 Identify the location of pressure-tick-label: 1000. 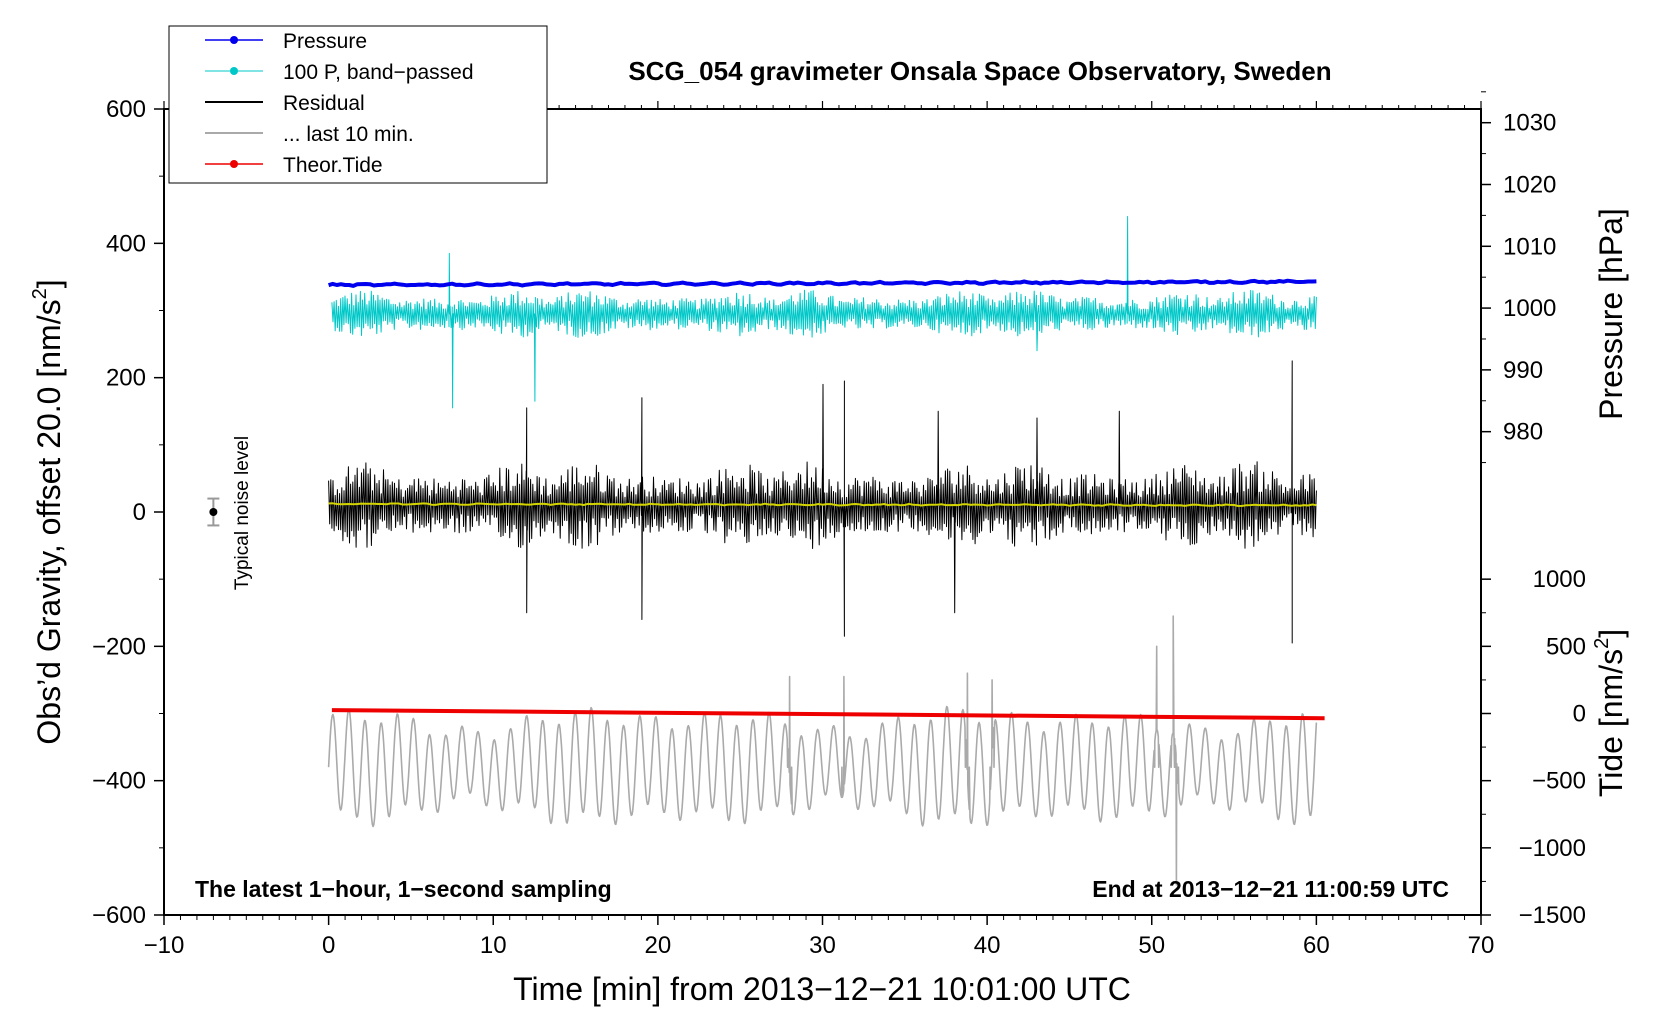
(1529, 308).